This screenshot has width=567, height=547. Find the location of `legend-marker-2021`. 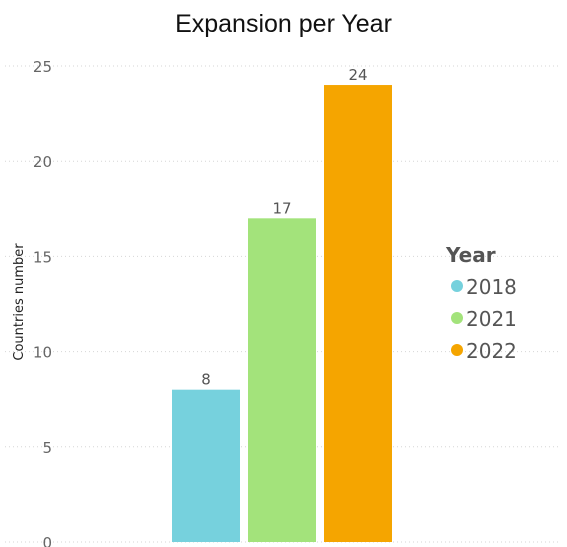

legend-marker-2021 is located at coordinates (457, 318).